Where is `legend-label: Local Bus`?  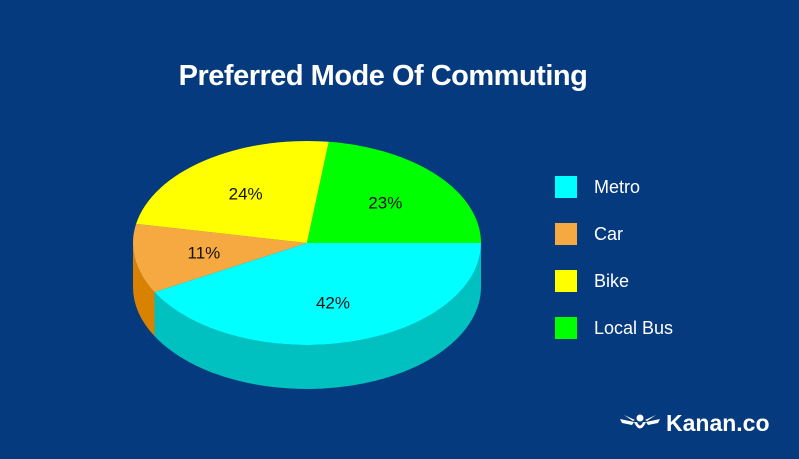
legend-label: Local Bus is located at coordinates (634, 327).